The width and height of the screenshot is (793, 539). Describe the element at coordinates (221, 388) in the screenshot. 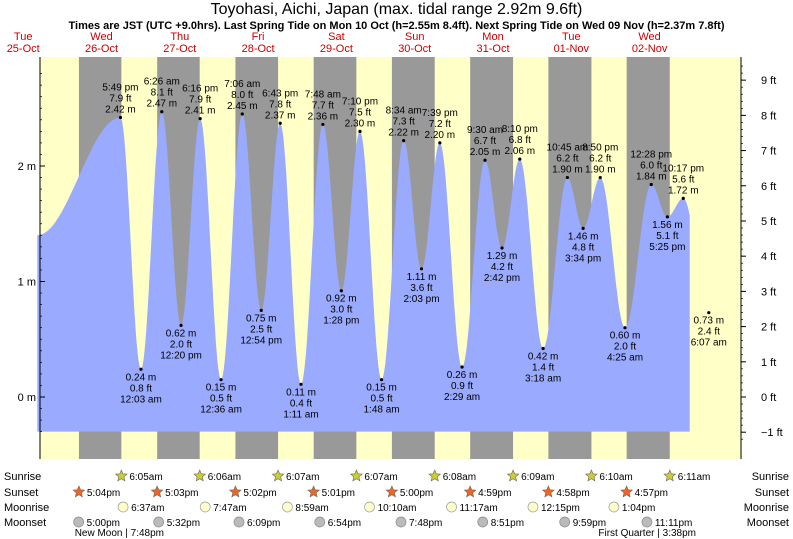

I see `tide-m-label: 0.15 m` at that location.